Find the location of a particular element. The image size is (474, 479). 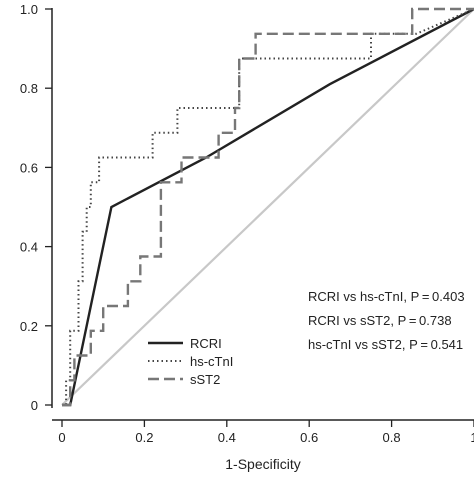

x-tick-label: 0 is located at coordinates (61, 437).